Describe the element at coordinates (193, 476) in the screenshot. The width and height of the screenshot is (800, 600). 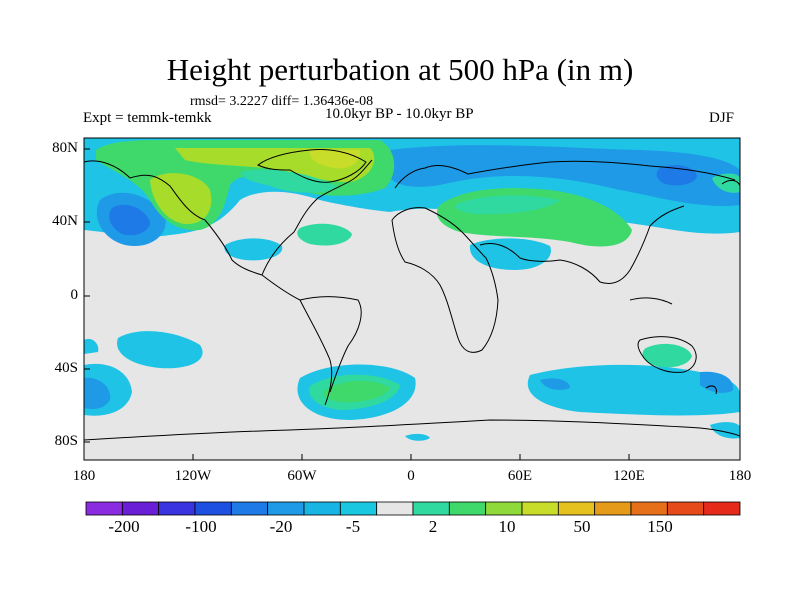
I see `x-tick-label: 120W` at that location.